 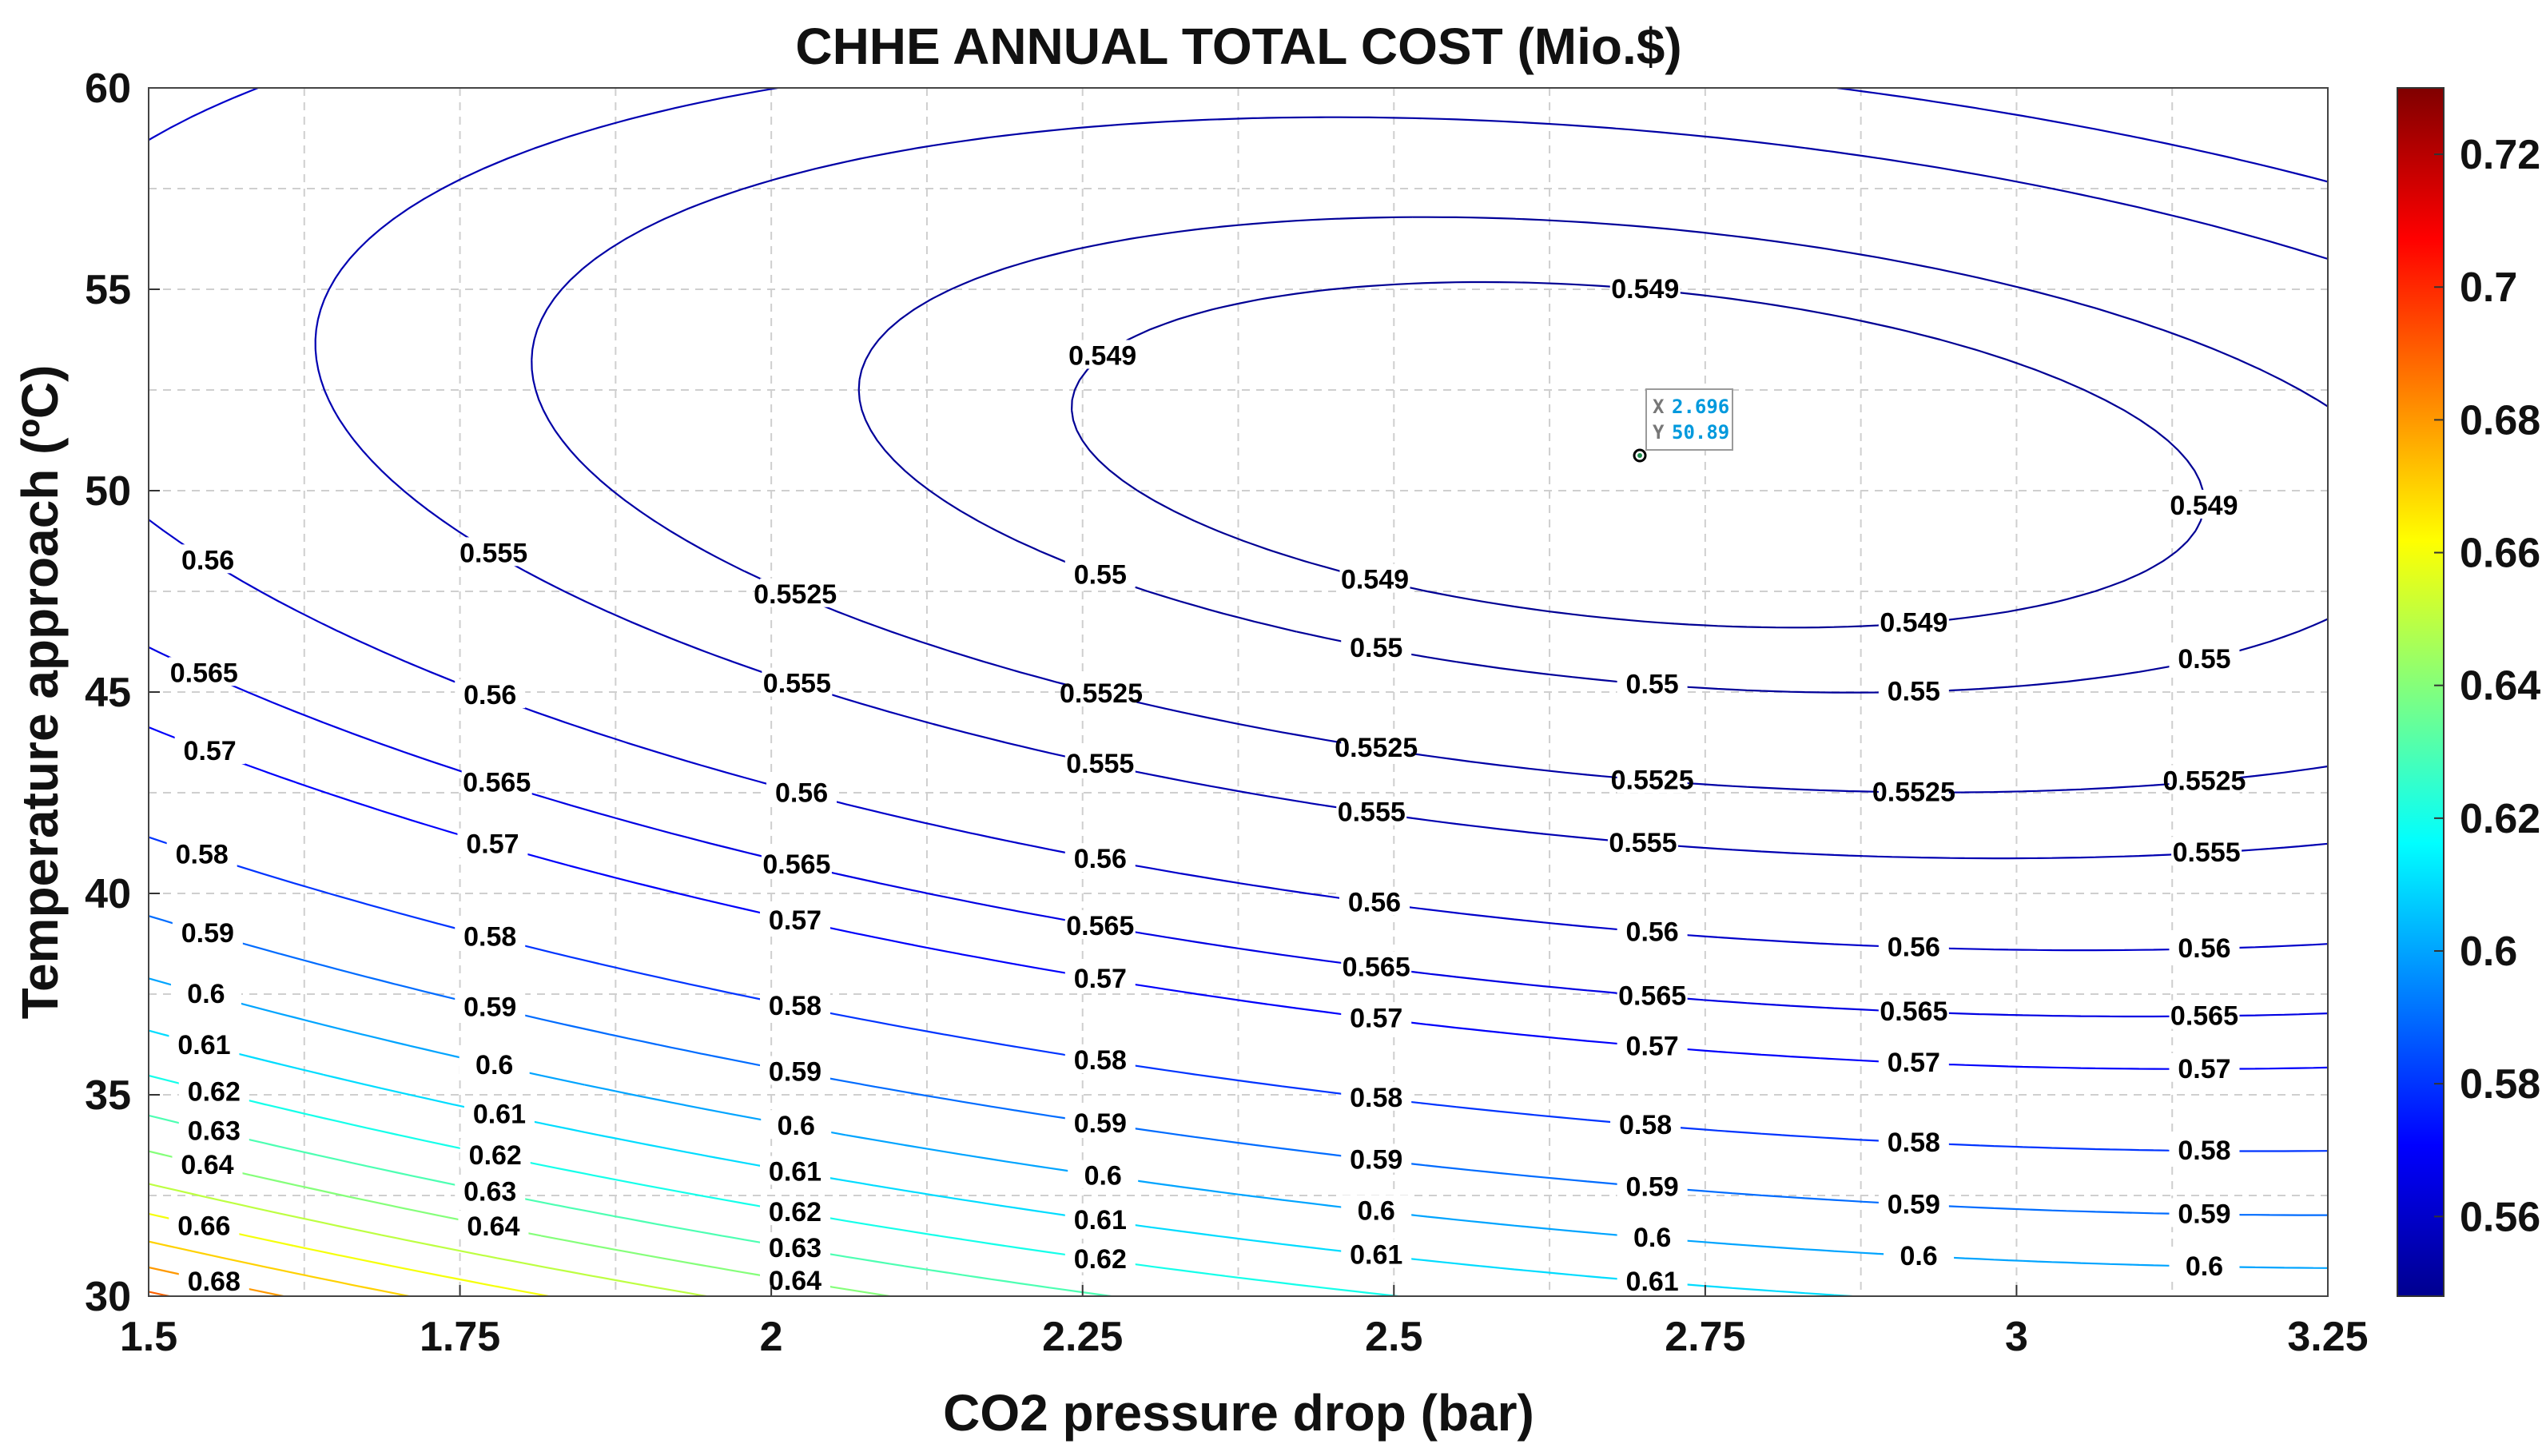 I want to click on colorbar-tick-label: 0.62, so click(x=2500, y=819).